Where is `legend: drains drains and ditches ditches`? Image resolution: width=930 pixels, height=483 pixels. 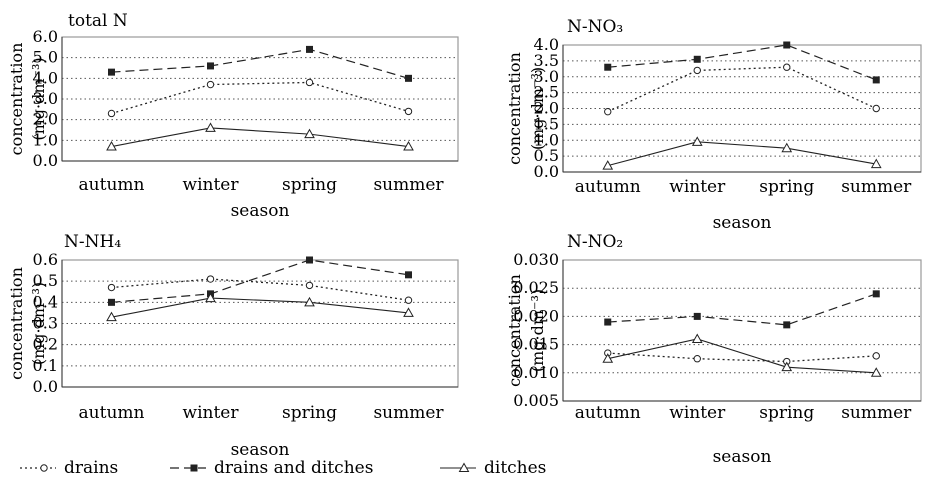
legend: drains drains and ditches ditches is located at coordinates (283, 468).